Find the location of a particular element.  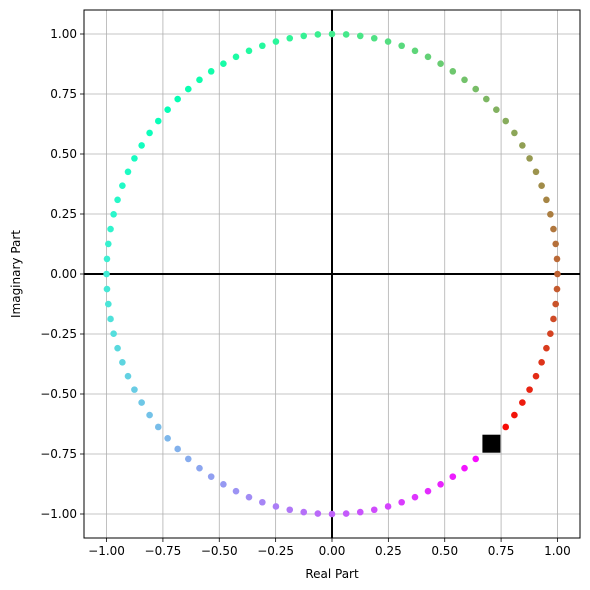

y-tick-label-6: 0.50 is located at coordinates (63, 154).